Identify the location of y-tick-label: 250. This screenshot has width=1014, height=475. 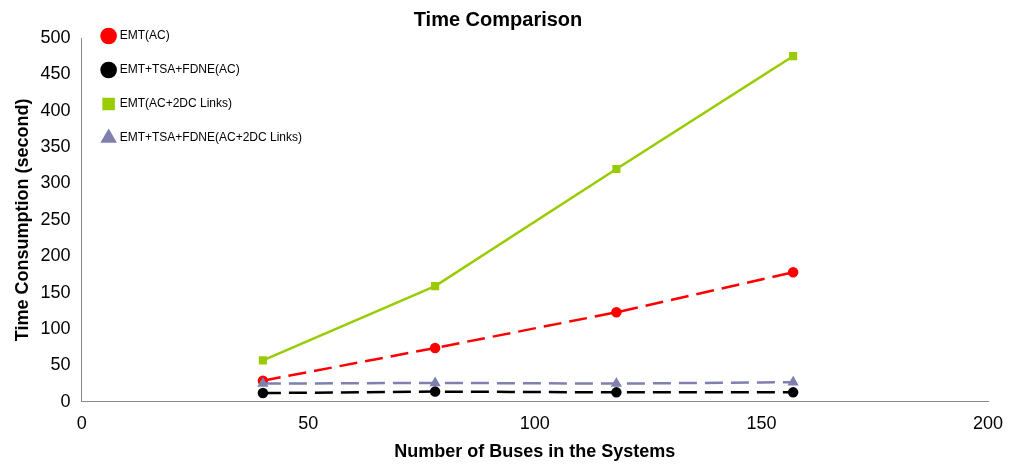
(55, 218).